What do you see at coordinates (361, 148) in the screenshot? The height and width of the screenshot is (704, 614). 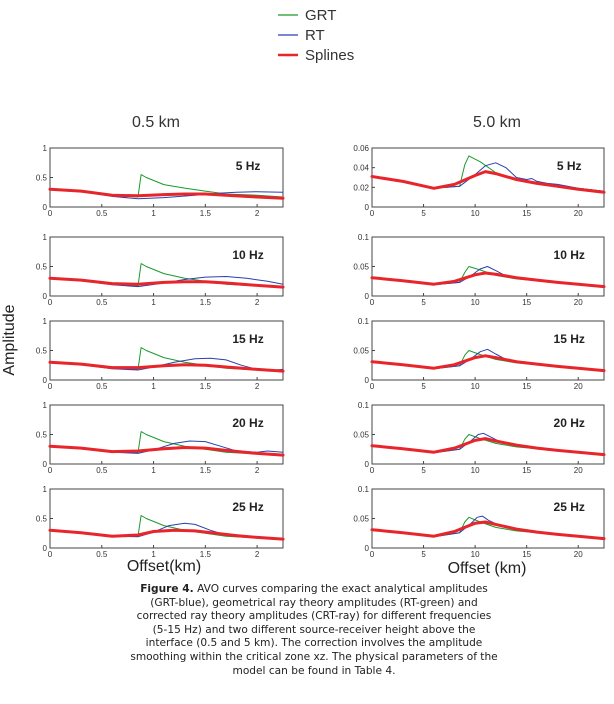 I see `y-tick-label: 0.06` at bounding box center [361, 148].